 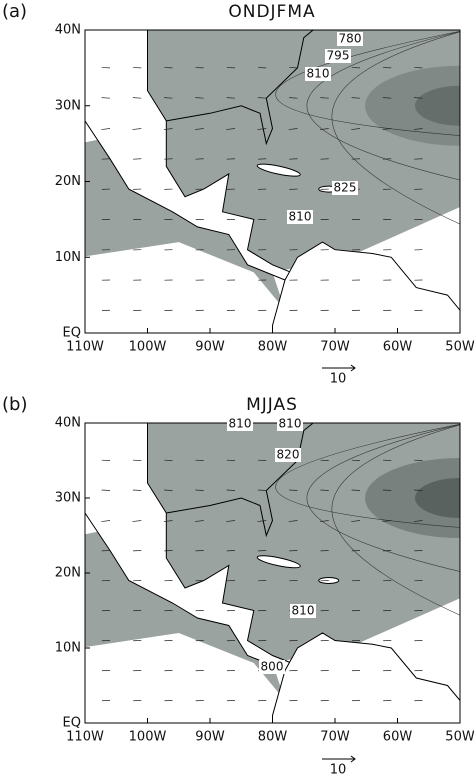 What do you see at coordinates (14, 11) in the screenshot?
I see `panel-label: (a)` at bounding box center [14, 11].